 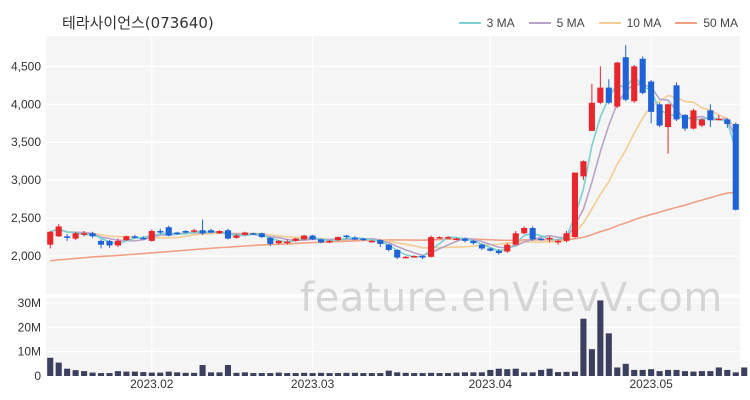 I want to click on legend-label-50ma: 50 MA, so click(x=720, y=23).